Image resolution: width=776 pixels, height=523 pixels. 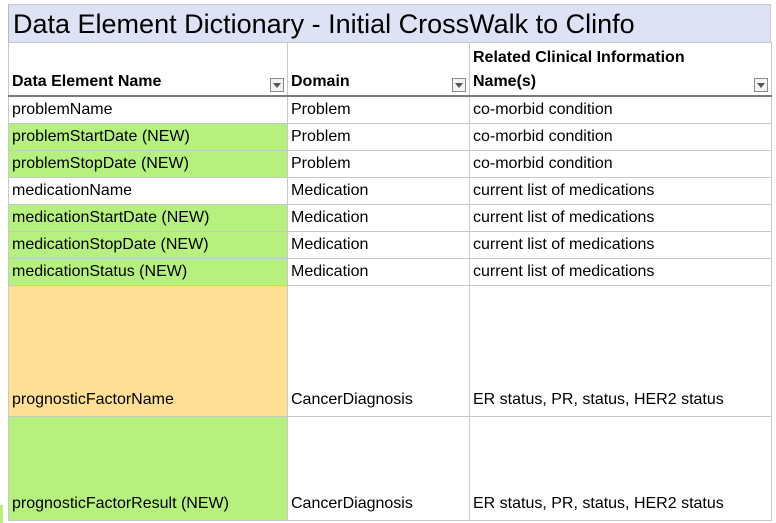 What do you see at coordinates (148, 69) in the screenshot?
I see `header-data-element-name: Data Element Name` at bounding box center [148, 69].